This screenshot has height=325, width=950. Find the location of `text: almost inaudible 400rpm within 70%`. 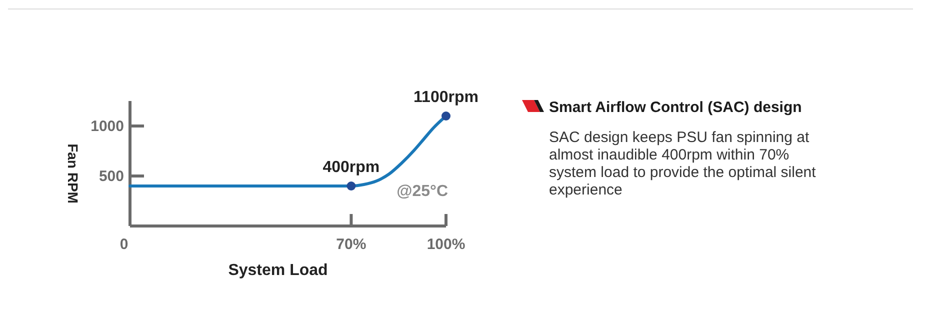

text: almost inaudible 400rpm within 70% is located at coordinates (669, 155).